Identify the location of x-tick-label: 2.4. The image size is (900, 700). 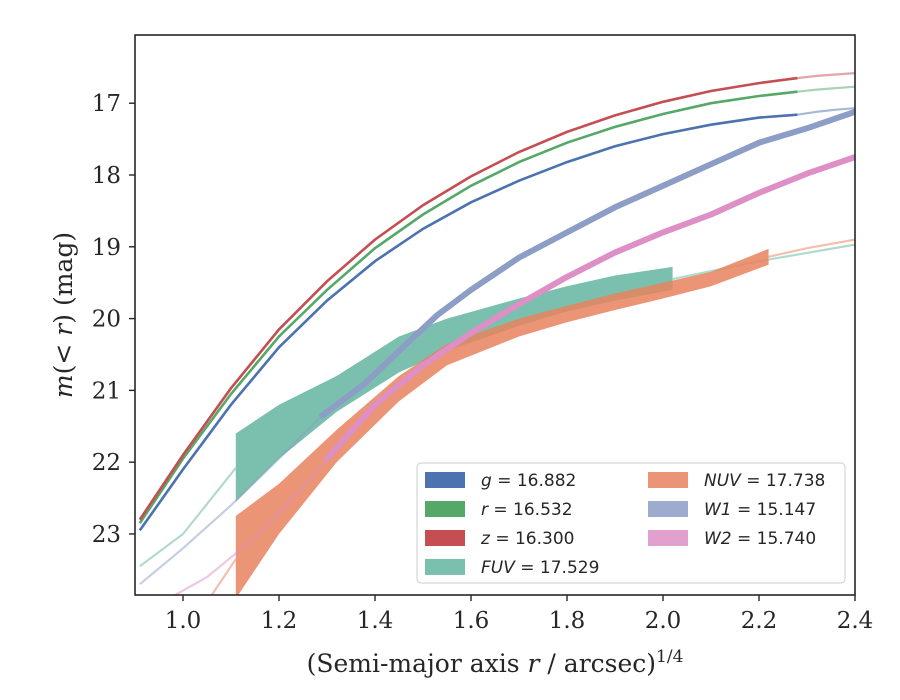
(855, 621).